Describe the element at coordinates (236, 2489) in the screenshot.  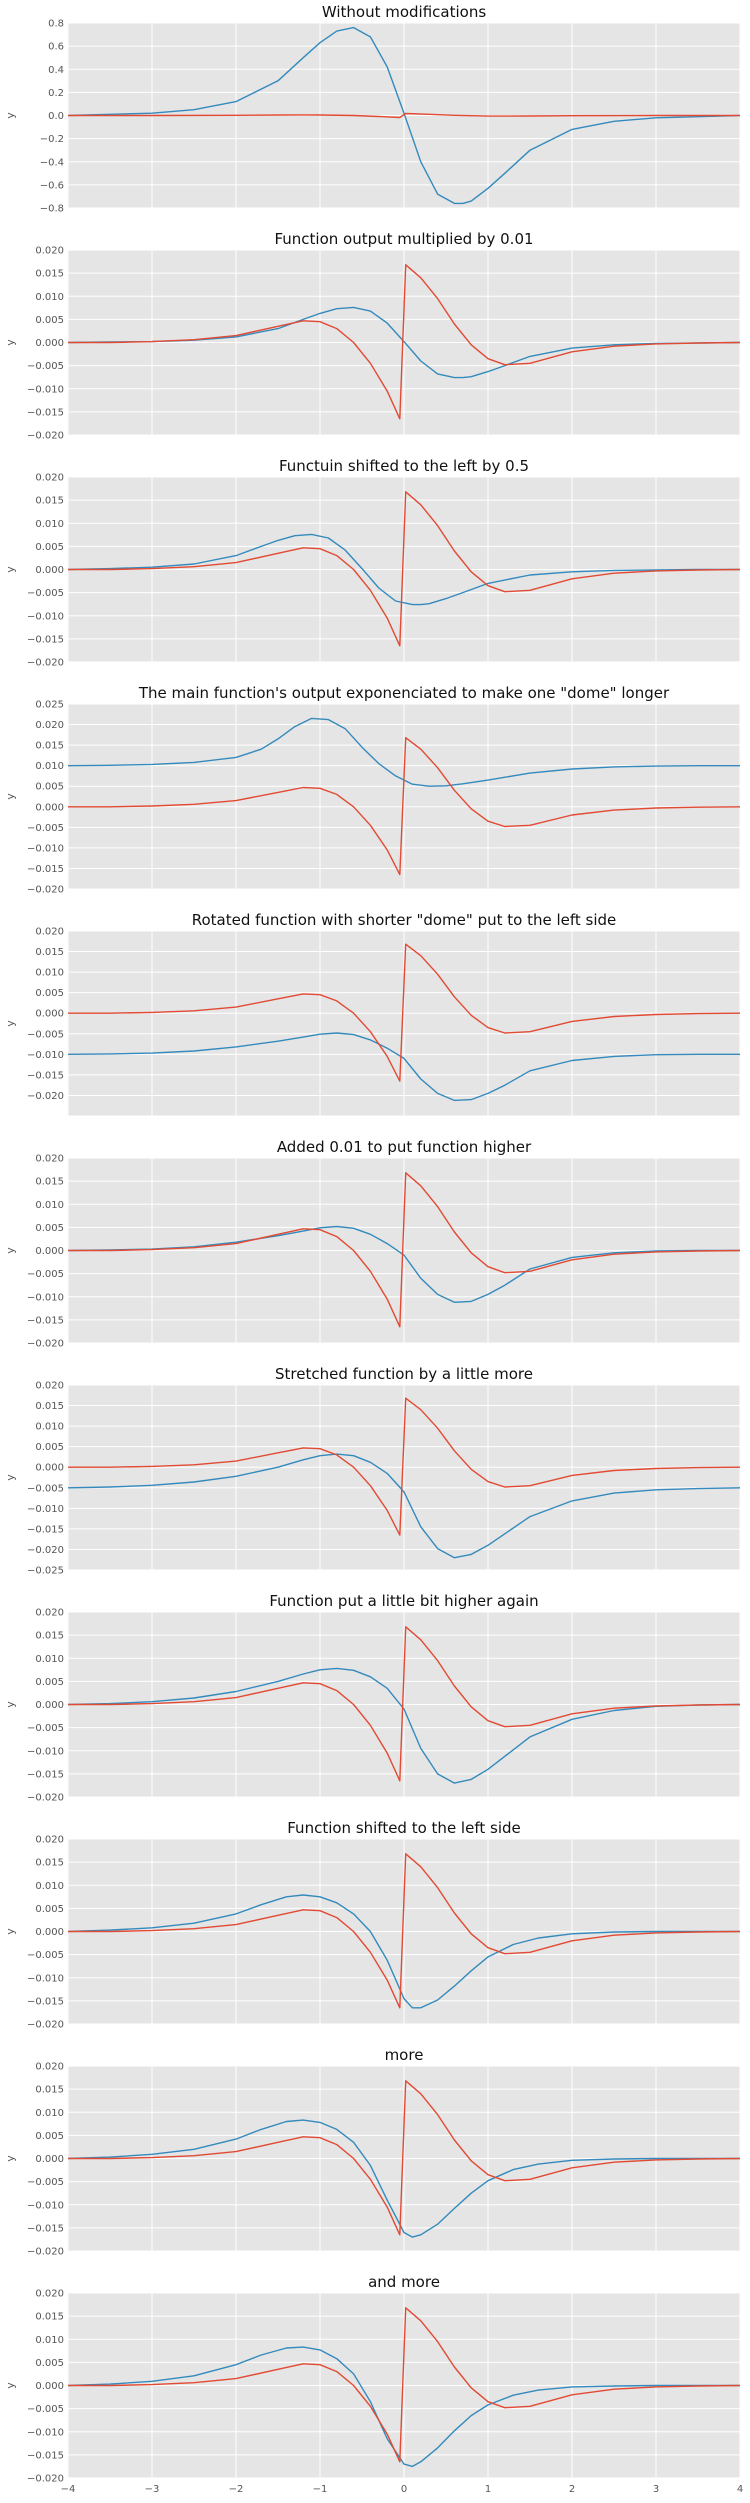
I see `x-tick-label: −2` at that location.